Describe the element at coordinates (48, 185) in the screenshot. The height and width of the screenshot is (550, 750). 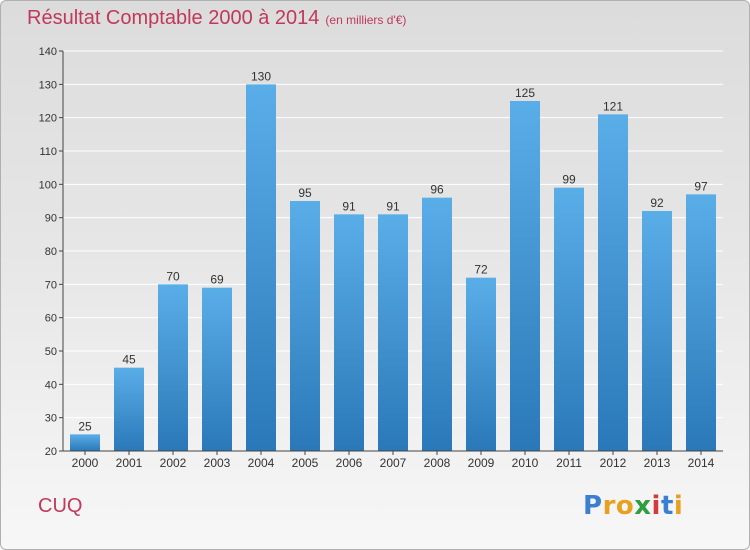
I see `y-tick-label: 100` at that location.